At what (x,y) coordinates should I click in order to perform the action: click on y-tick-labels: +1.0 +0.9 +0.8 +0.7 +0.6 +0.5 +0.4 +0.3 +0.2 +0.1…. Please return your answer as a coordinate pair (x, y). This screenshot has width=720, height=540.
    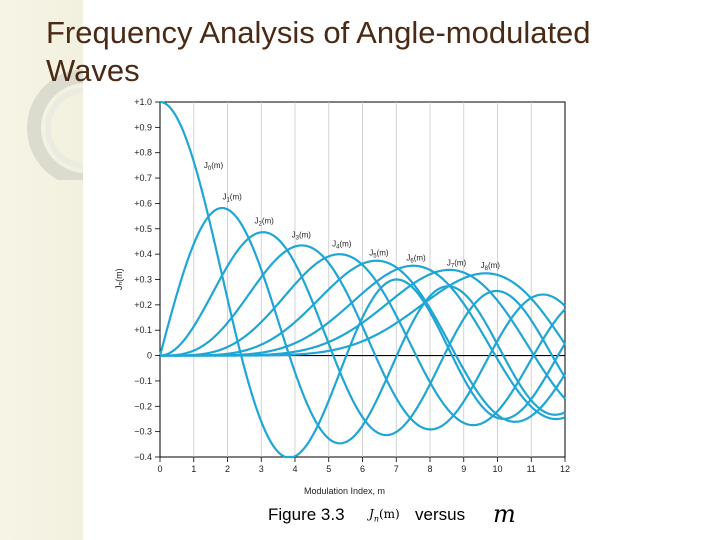
    Looking at the image, I should click on (147, 279).